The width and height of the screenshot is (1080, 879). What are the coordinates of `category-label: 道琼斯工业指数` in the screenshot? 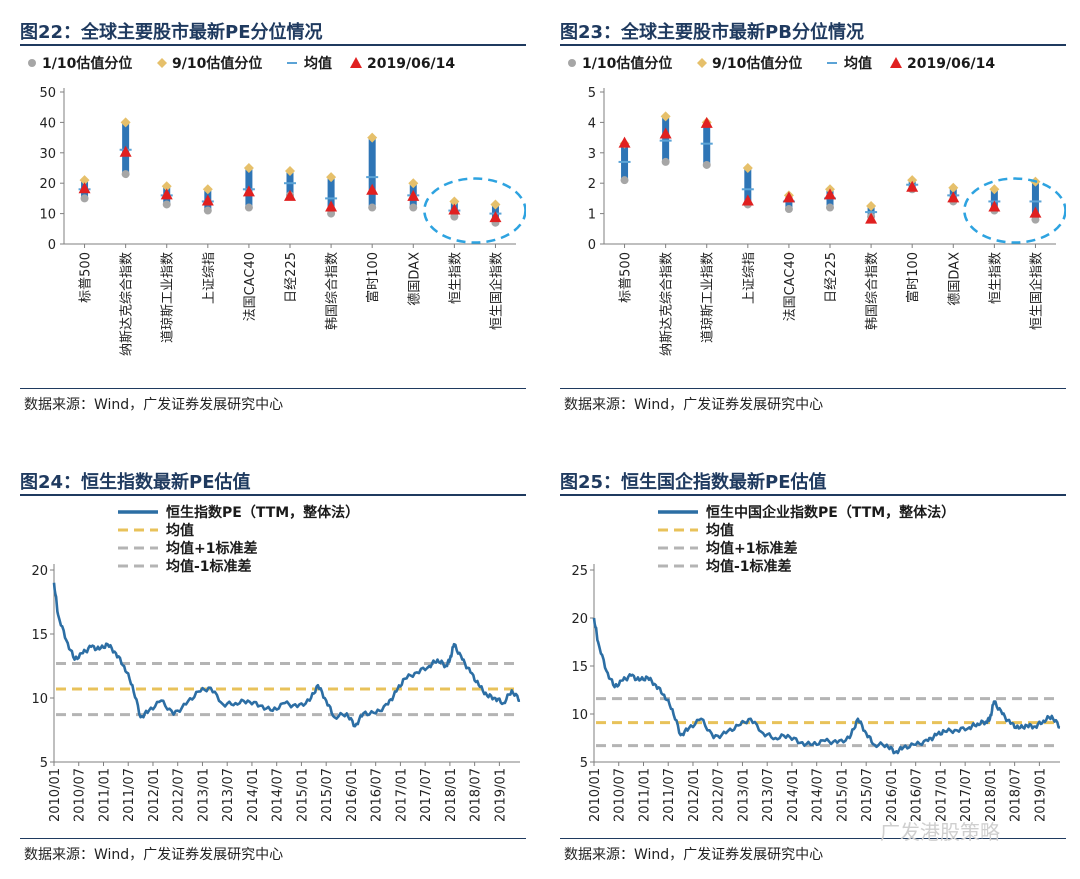 It's located at (708, 297).